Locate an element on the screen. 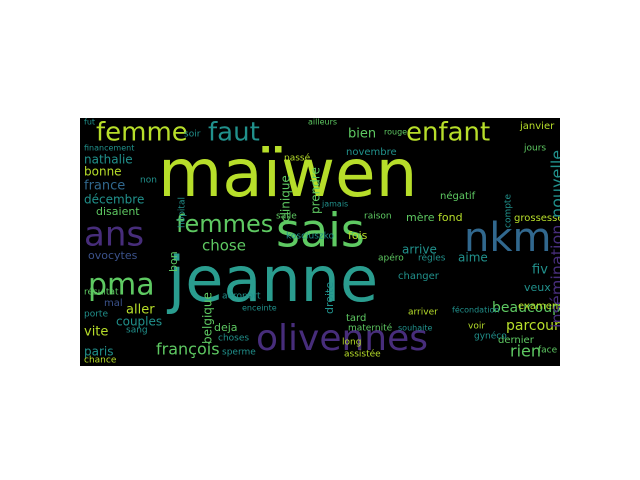  word: négatif is located at coordinates (458, 196).